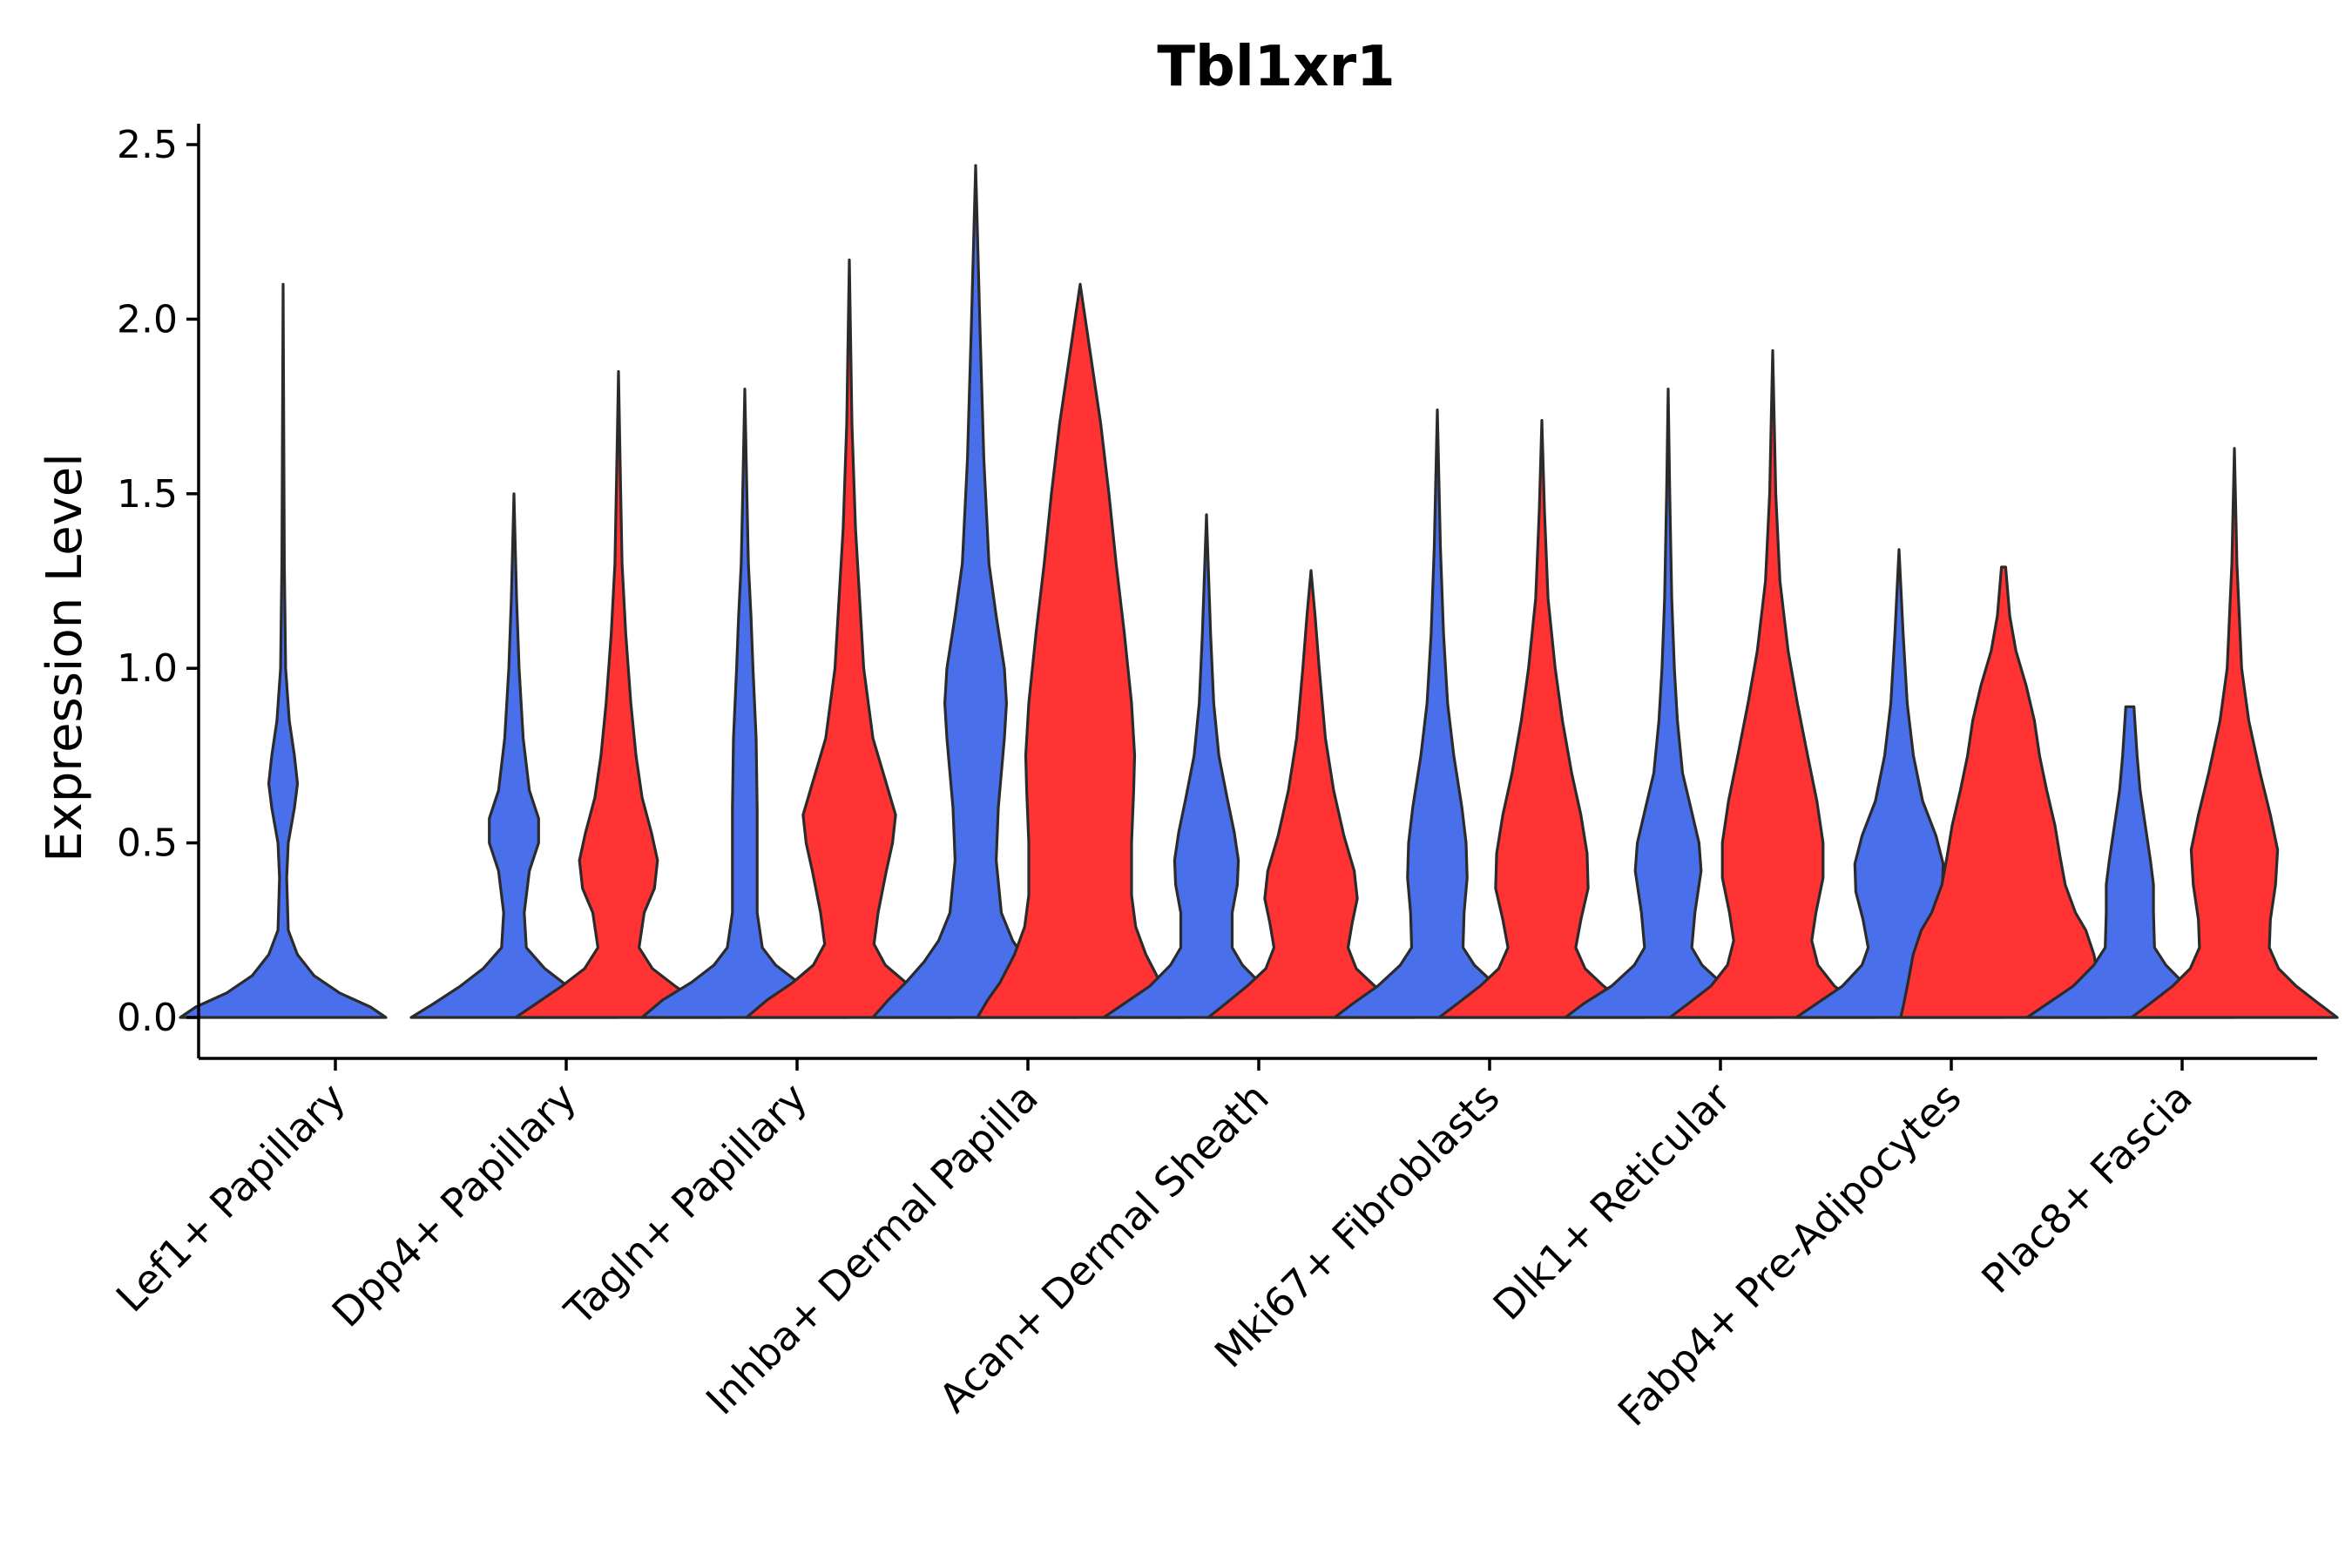 The image size is (2352, 1568). What do you see at coordinates (147, 319) in the screenshot?
I see `y-tick-label: 2.0` at bounding box center [147, 319].